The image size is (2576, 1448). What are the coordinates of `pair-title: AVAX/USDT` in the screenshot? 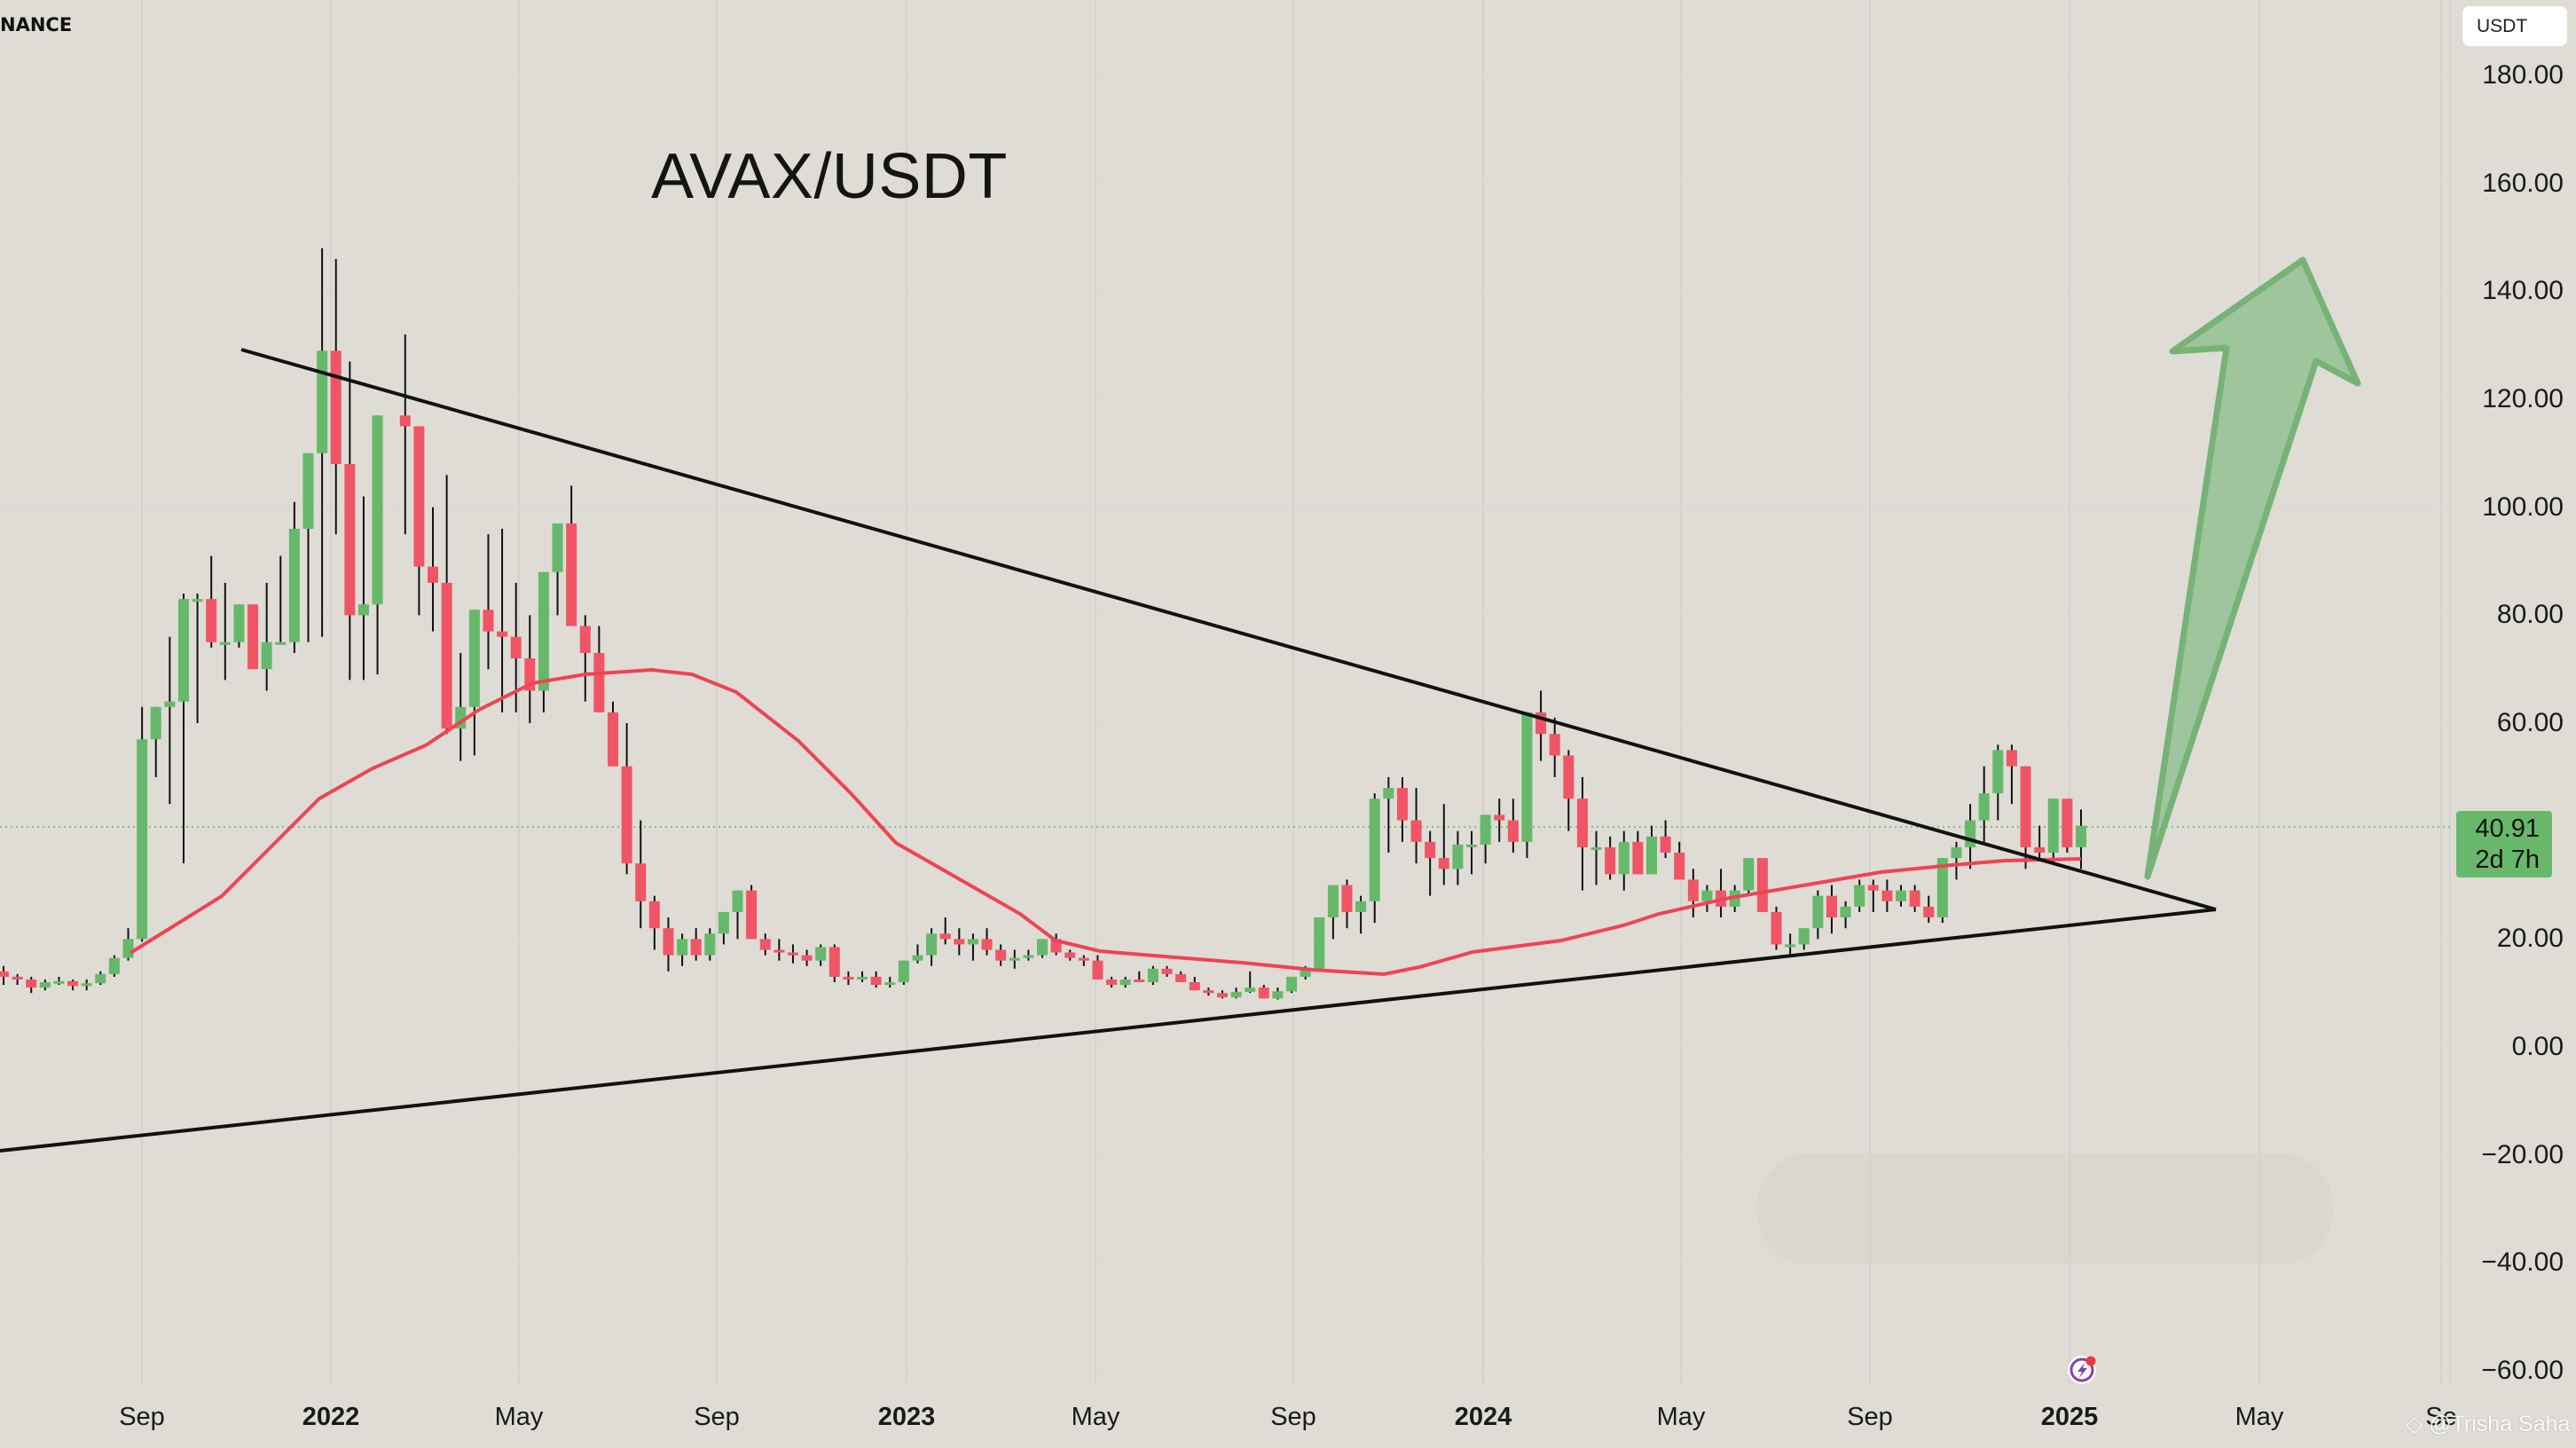 It's located at (829, 176).